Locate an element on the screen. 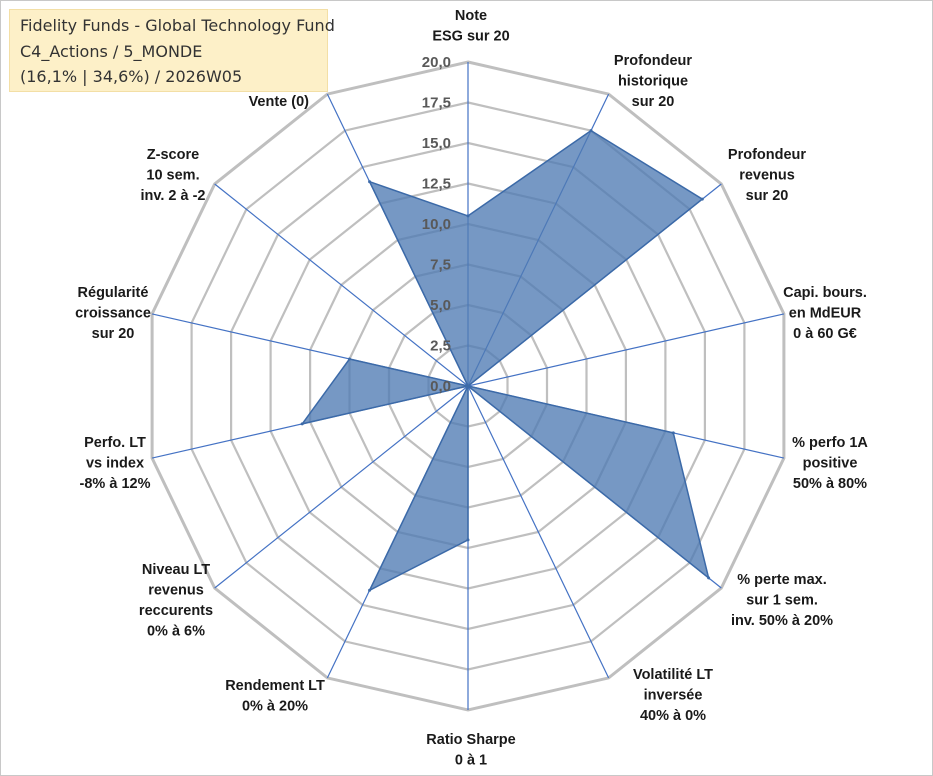  axis-label: % perte max. is located at coordinates (781, 580).